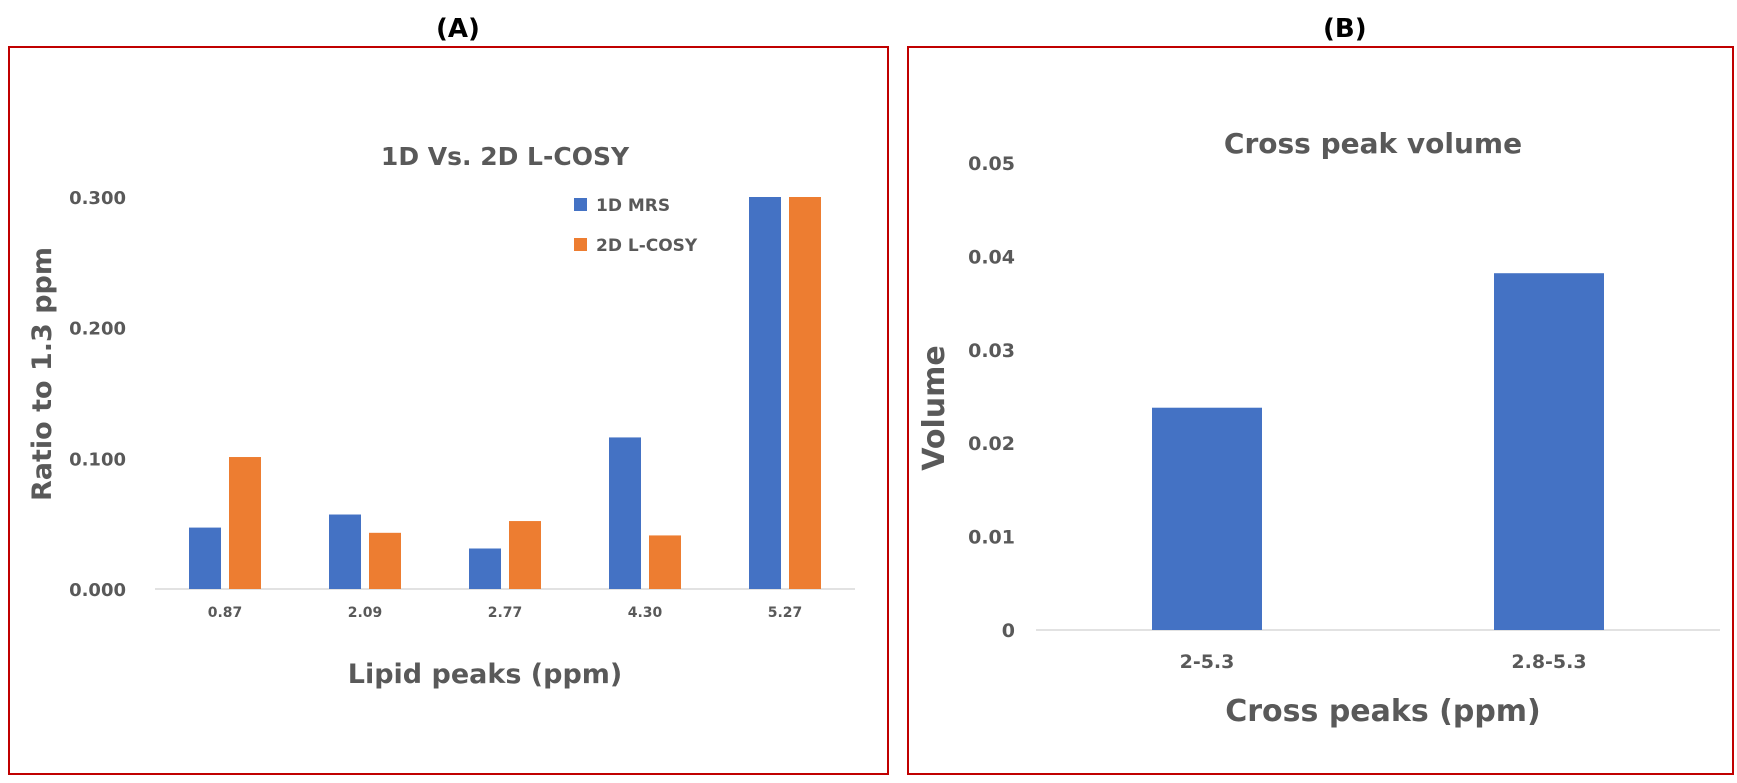 The width and height of the screenshot is (1737, 783). Describe the element at coordinates (97, 198) in the screenshot. I see `chart-a-ytick: 0.300` at that location.